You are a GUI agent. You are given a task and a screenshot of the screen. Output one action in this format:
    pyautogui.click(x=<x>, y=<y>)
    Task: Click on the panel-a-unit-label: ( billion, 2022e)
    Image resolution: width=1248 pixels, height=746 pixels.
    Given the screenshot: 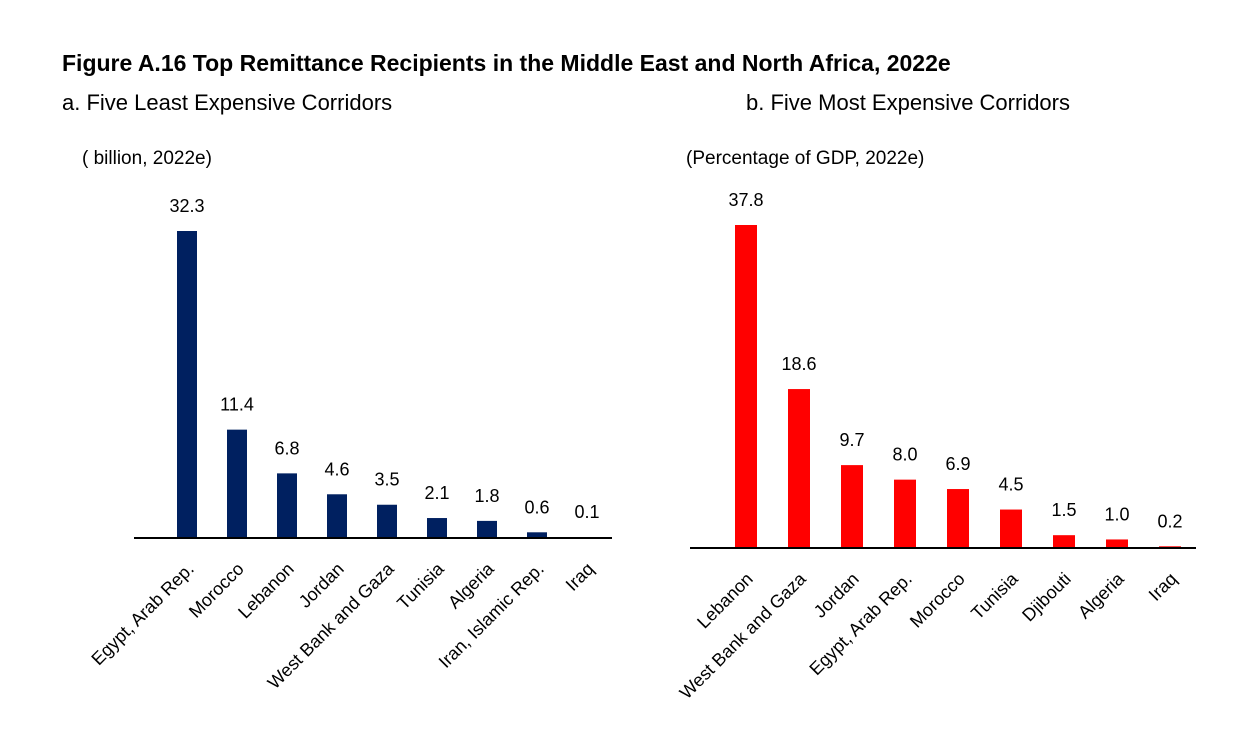 What is the action you would take?
    pyautogui.click(x=147, y=158)
    